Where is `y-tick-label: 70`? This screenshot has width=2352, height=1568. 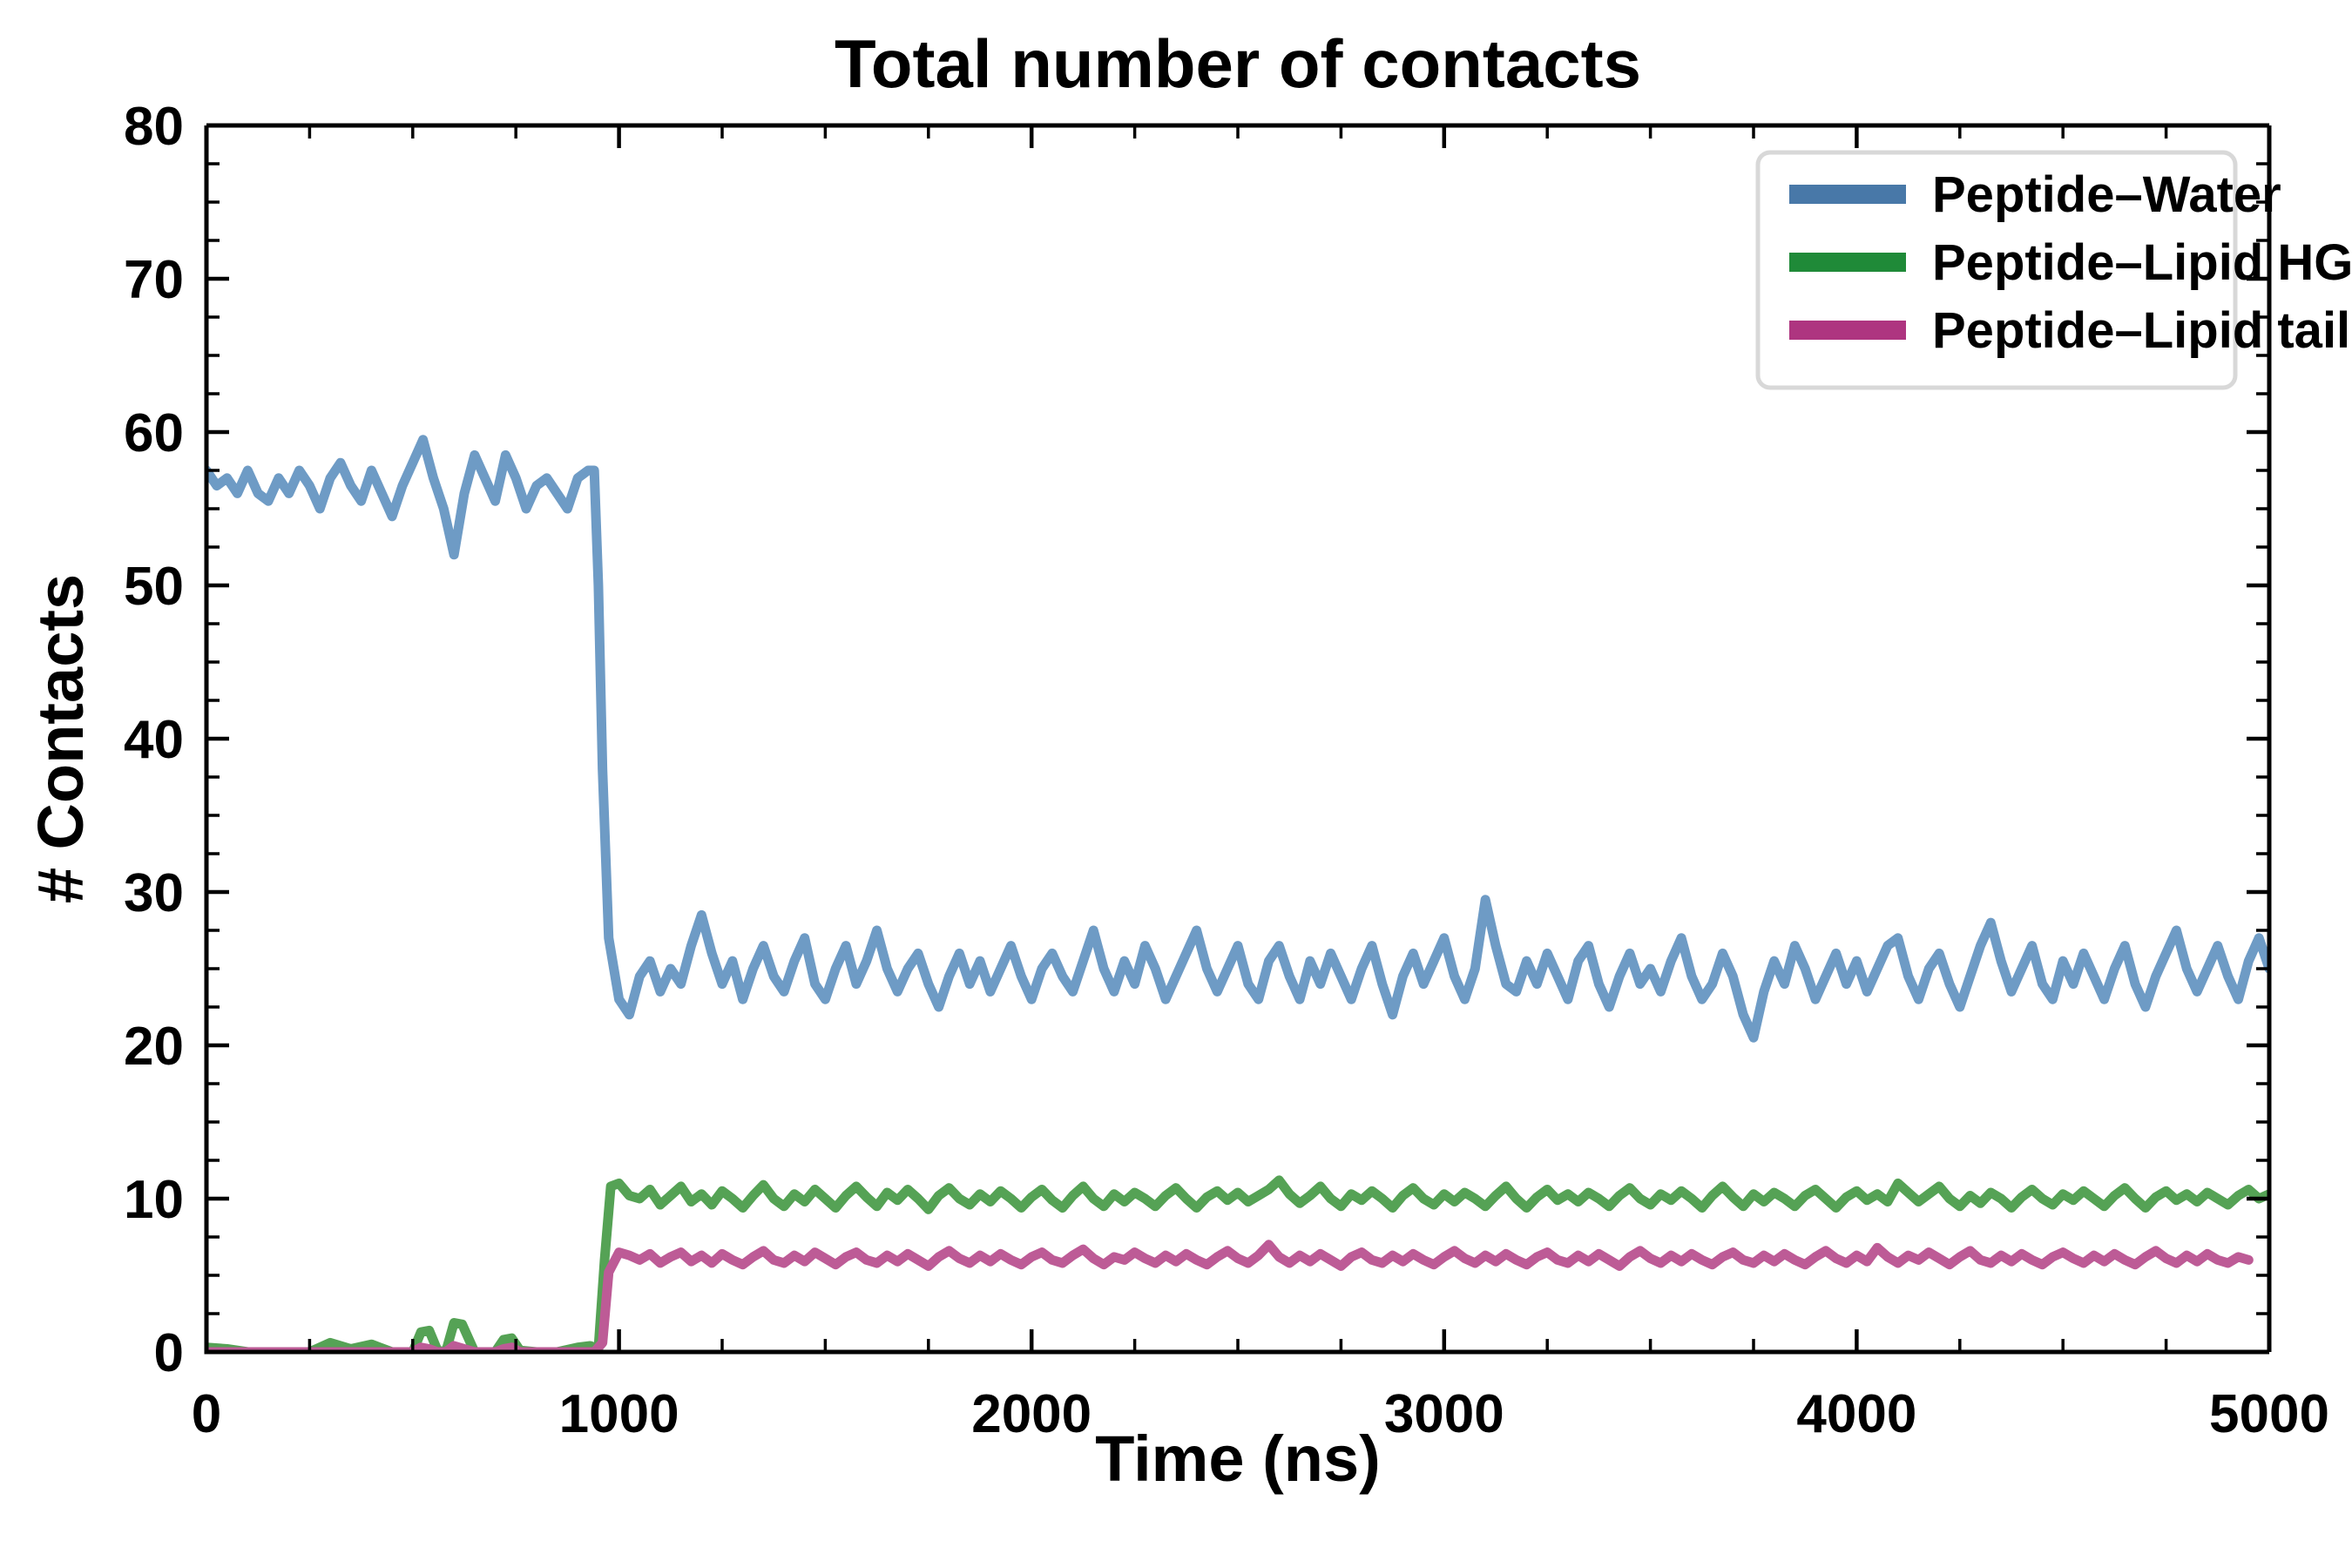
y-tick-label: 70 is located at coordinates (154, 280).